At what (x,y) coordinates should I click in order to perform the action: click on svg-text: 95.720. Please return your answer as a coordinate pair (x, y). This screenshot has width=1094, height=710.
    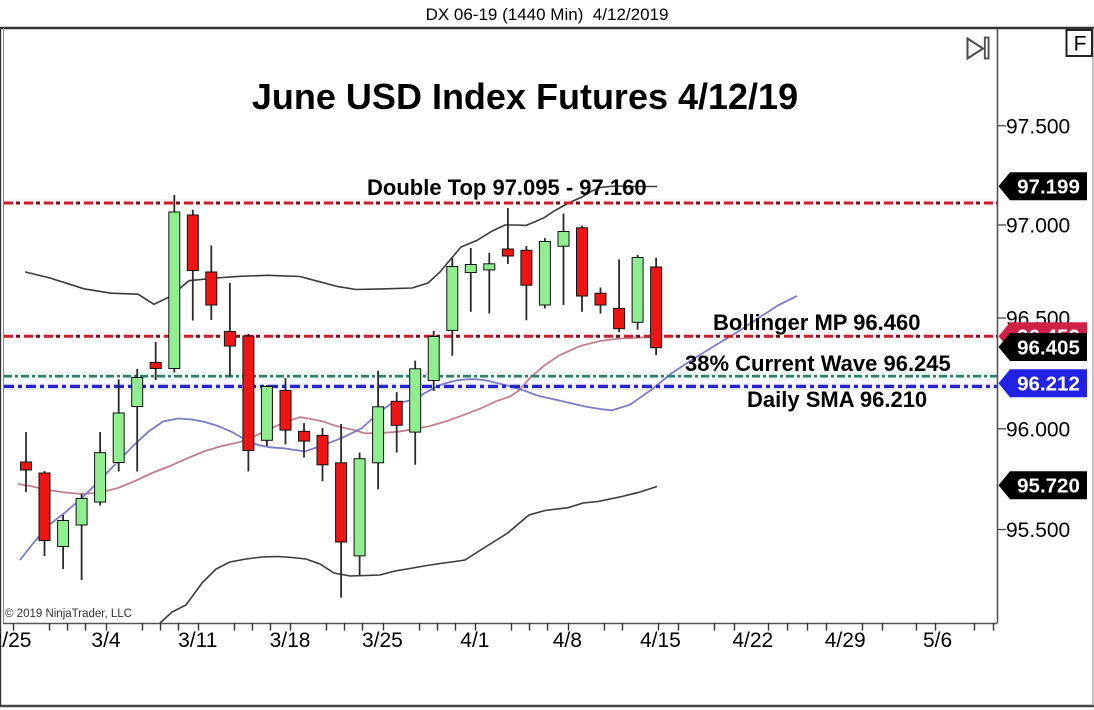
    Looking at the image, I should click on (1048, 486).